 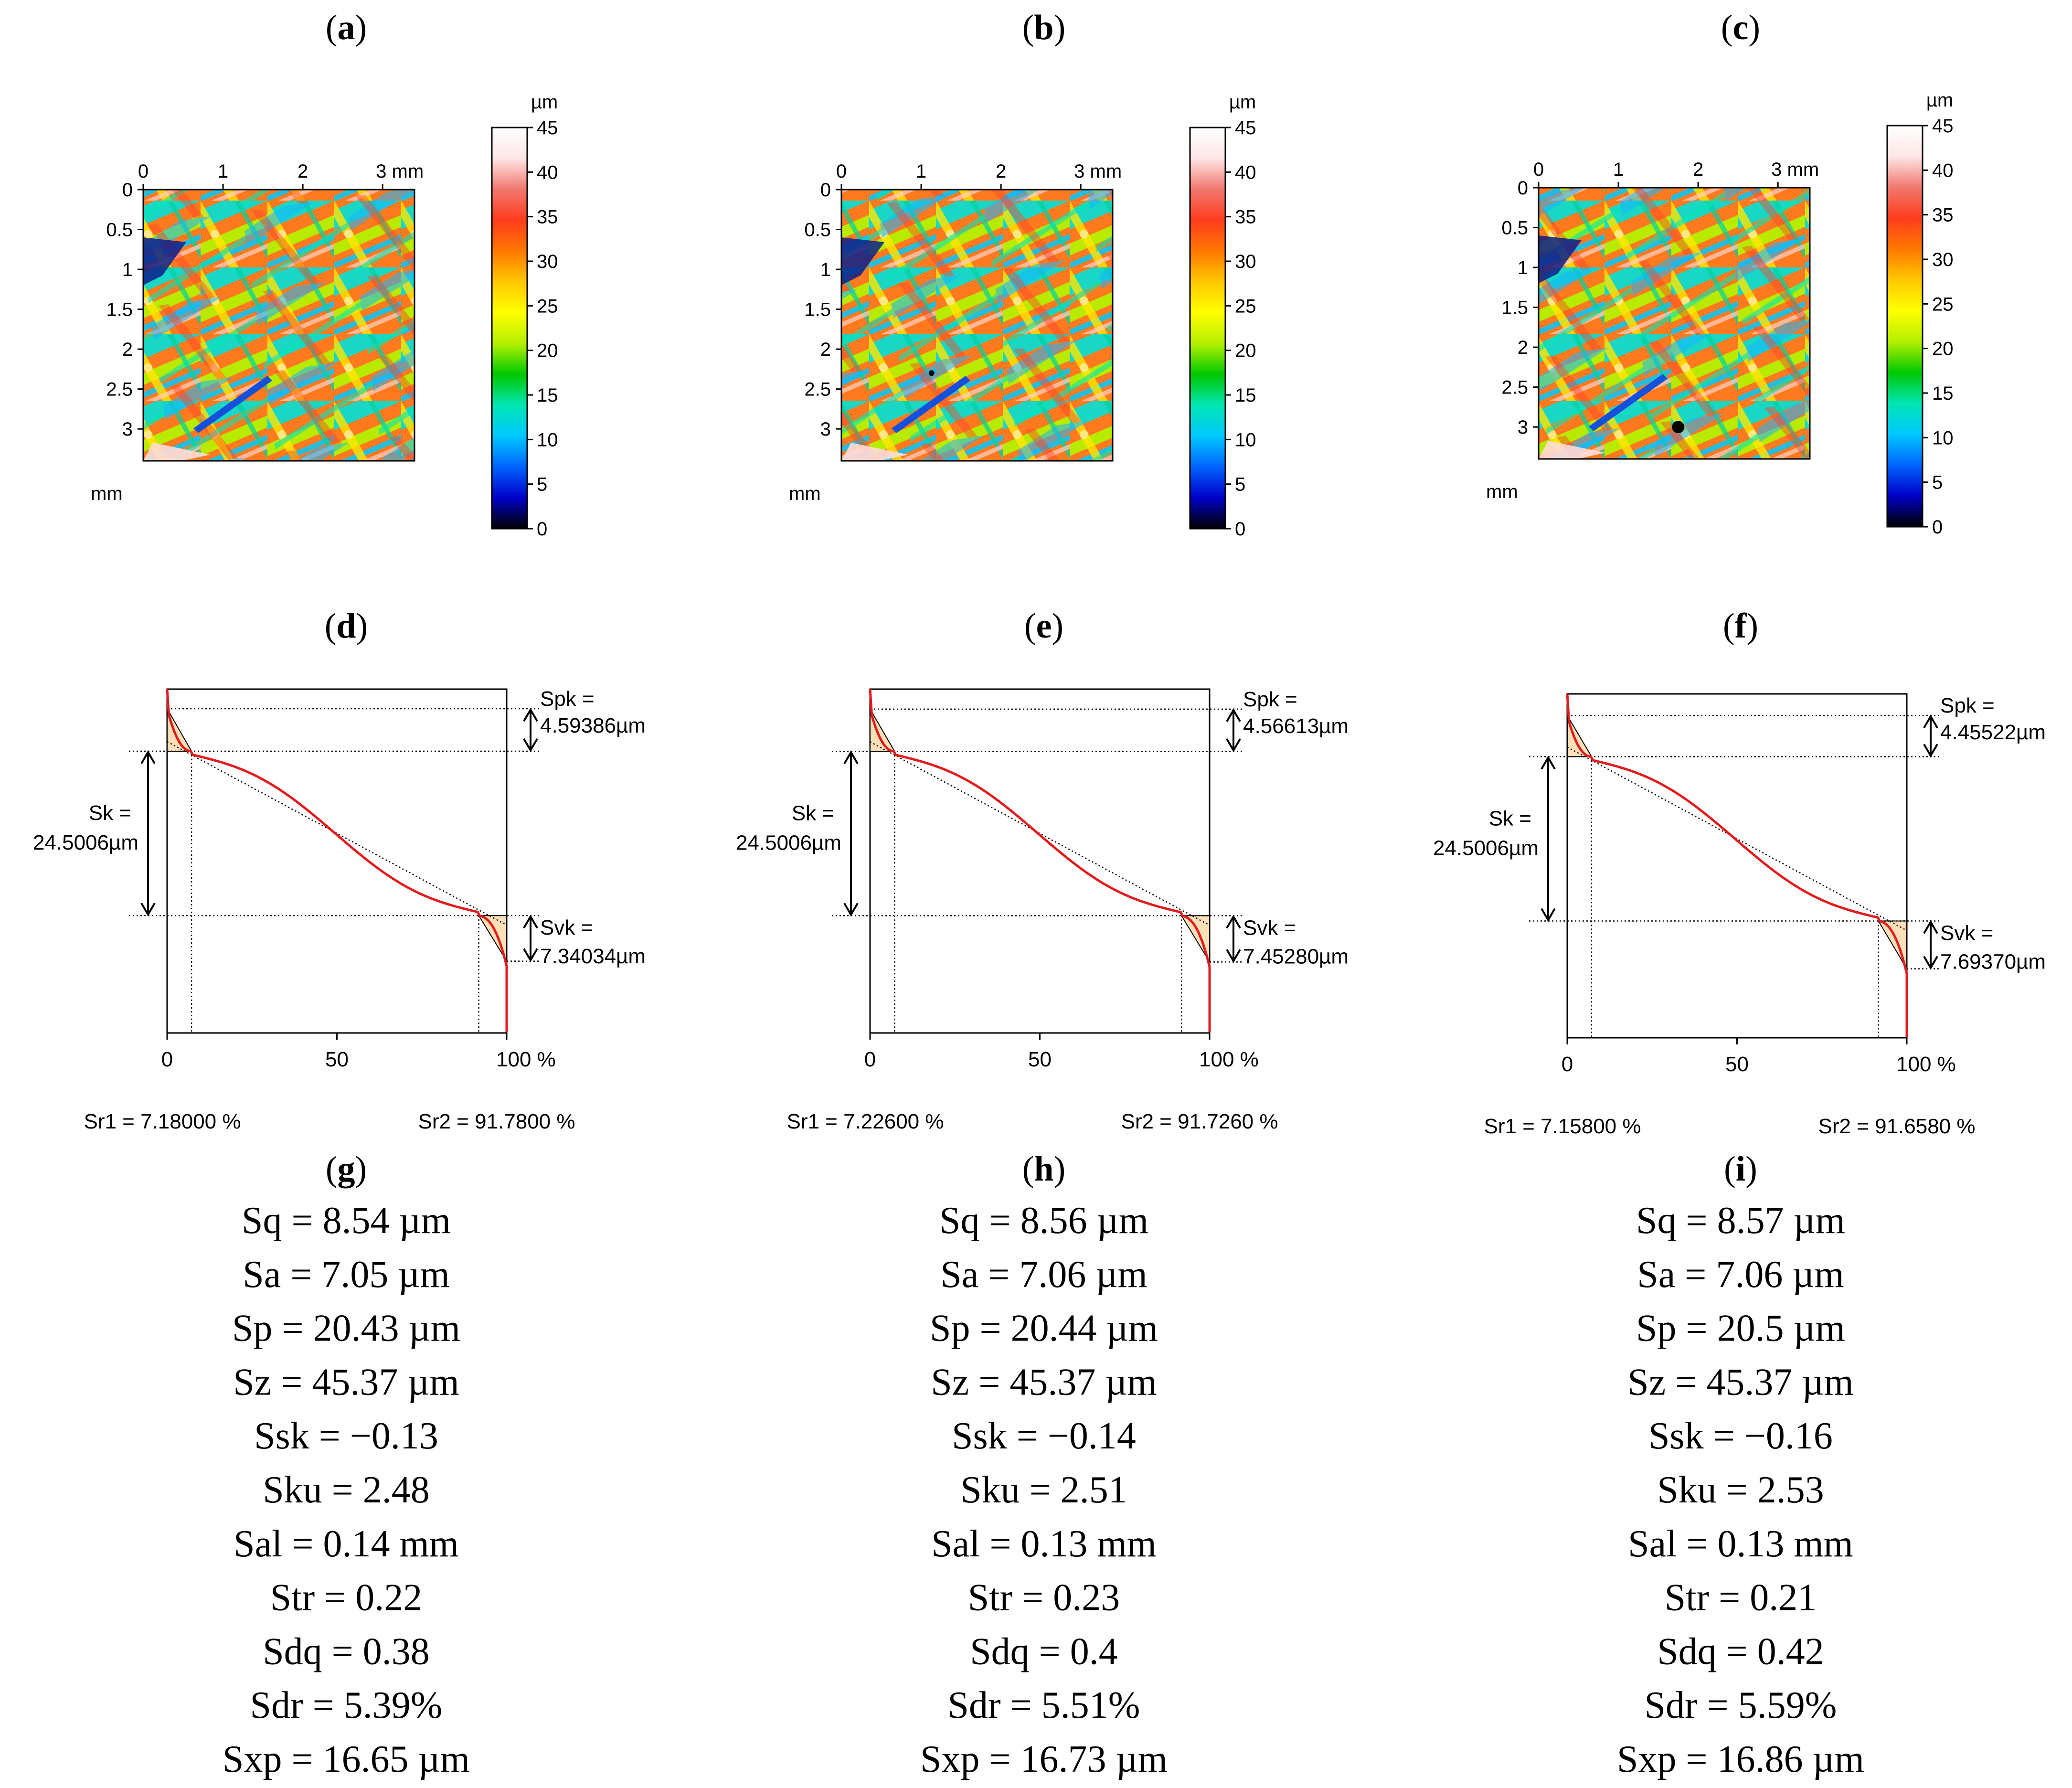 I want to click on y-tick-label: 0, so click(x=825, y=190).